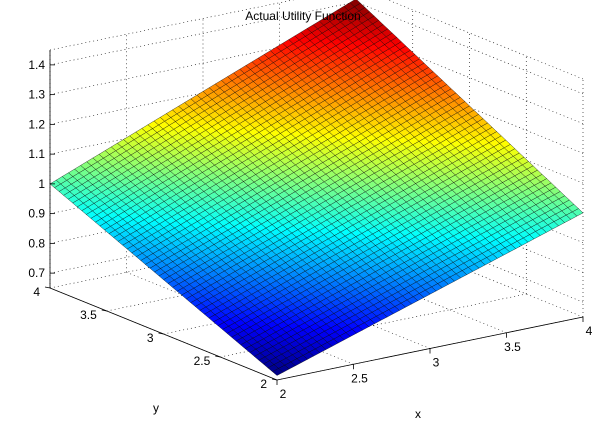  What do you see at coordinates (418, 414) in the screenshot?
I see `x-axis-label: x` at bounding box center [418, 414].